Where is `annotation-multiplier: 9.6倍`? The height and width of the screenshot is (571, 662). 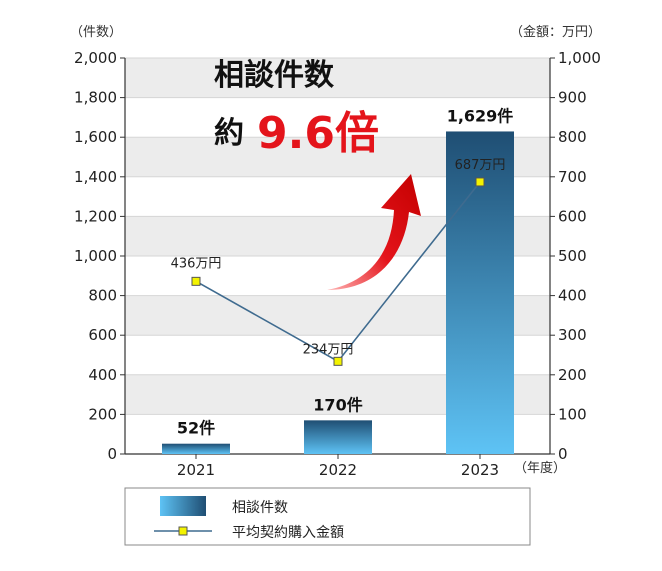 annotation-multiplier: 9.6倍 is located at coordinates (318, 133).